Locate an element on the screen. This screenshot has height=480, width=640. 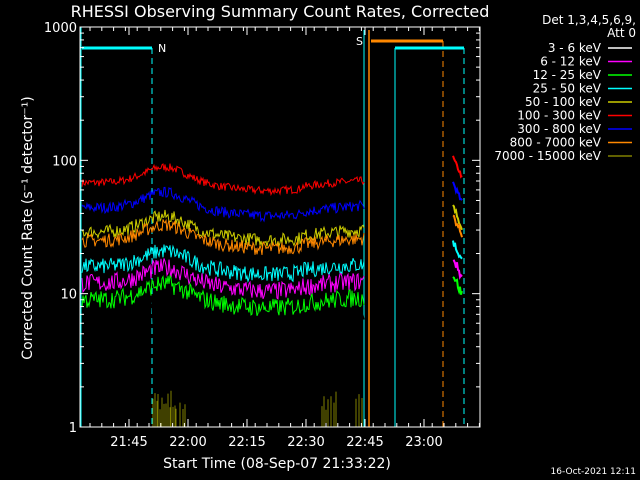
saa-label: S is located at coordinates (359, 41).